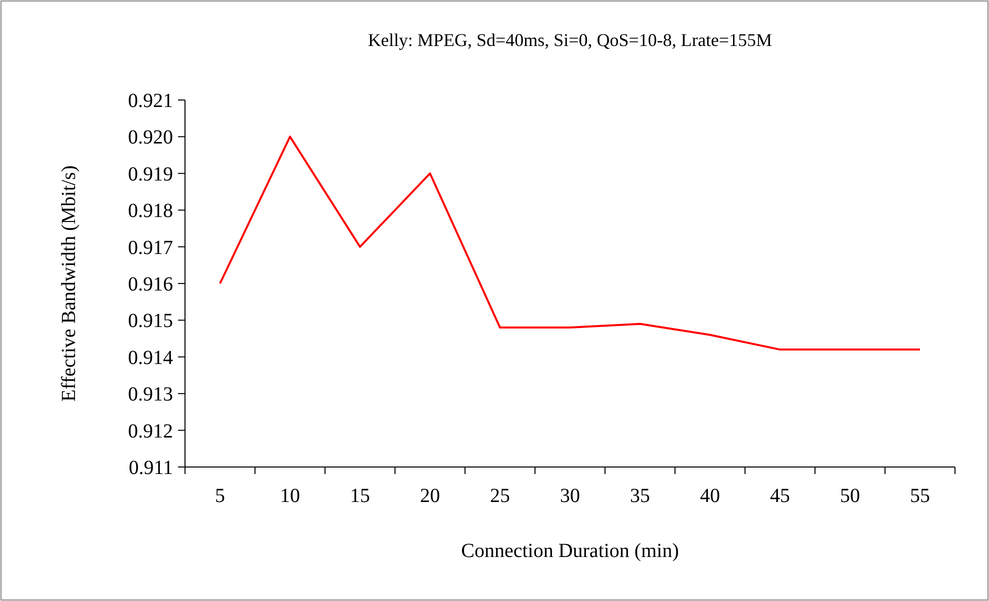 This screenshot has height=601, width=989. Describe the element at coordinates (640, 496) in the screenshot. I see `x-tick-label: 35` at that location.